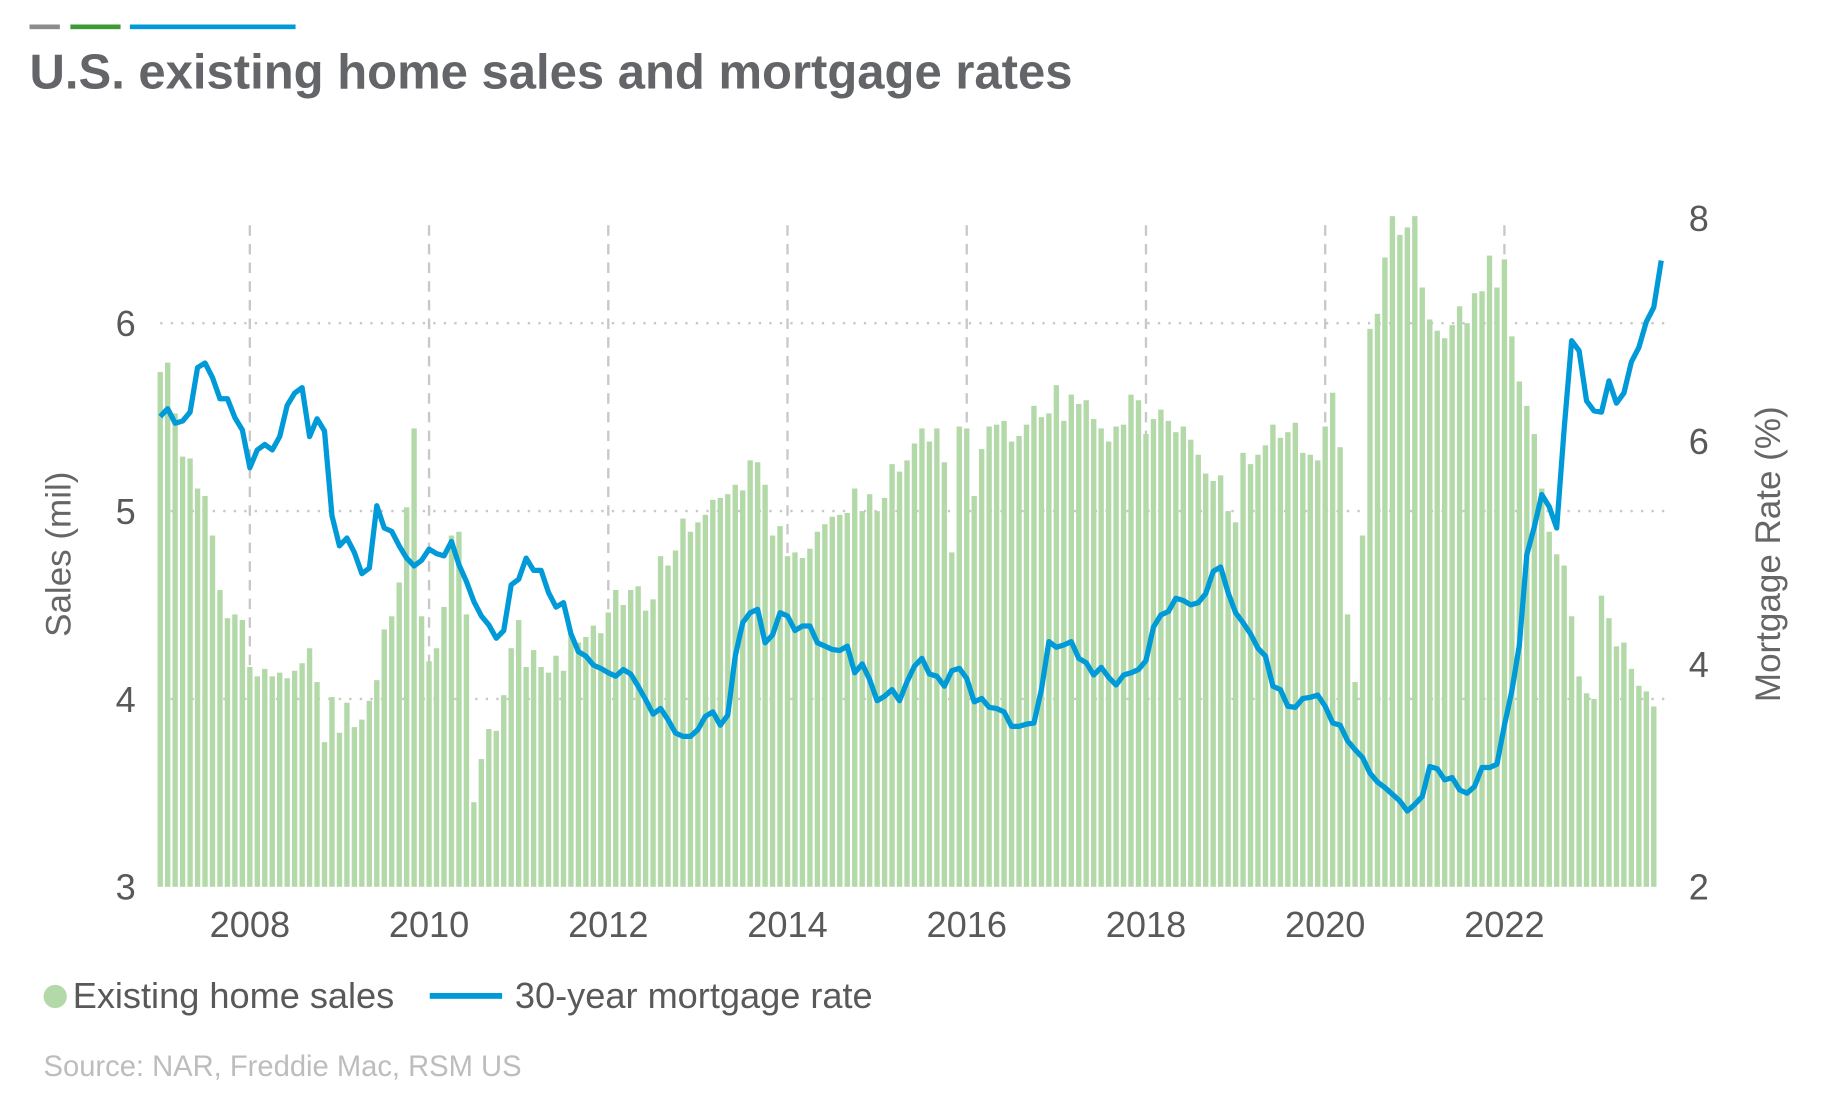 Image resolution: width=1821 pixels, height=1112 pixels. Describe the element at coordinates (126, 887) in the screenshot. I see `y-left-tick-label: 3` at that location.